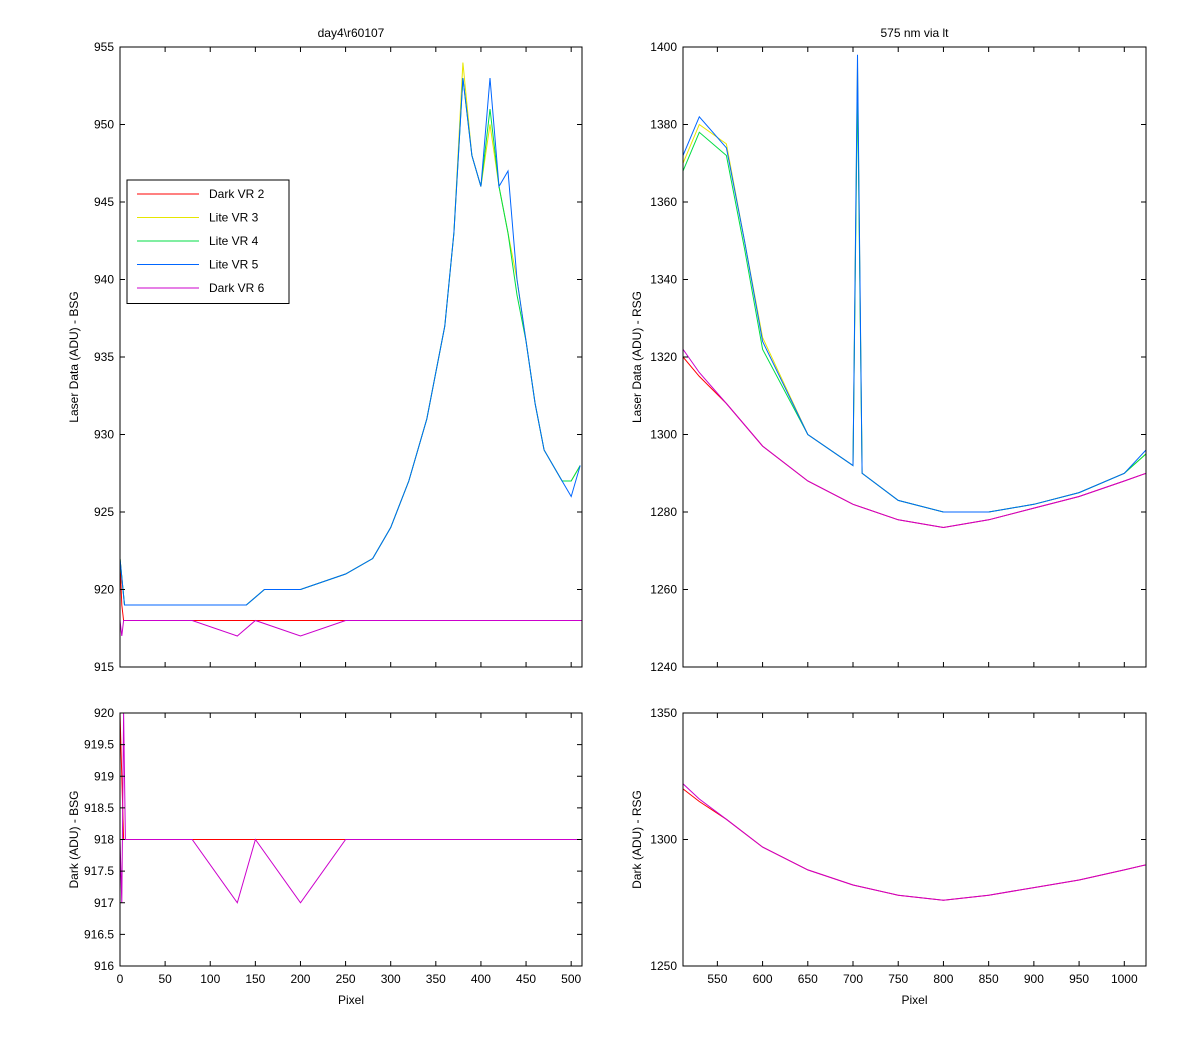 The image size is (1200, 1055). Describe the element at coordinates (571, 979) in the screenshot. I see `x-tick-label: 500` at that location.